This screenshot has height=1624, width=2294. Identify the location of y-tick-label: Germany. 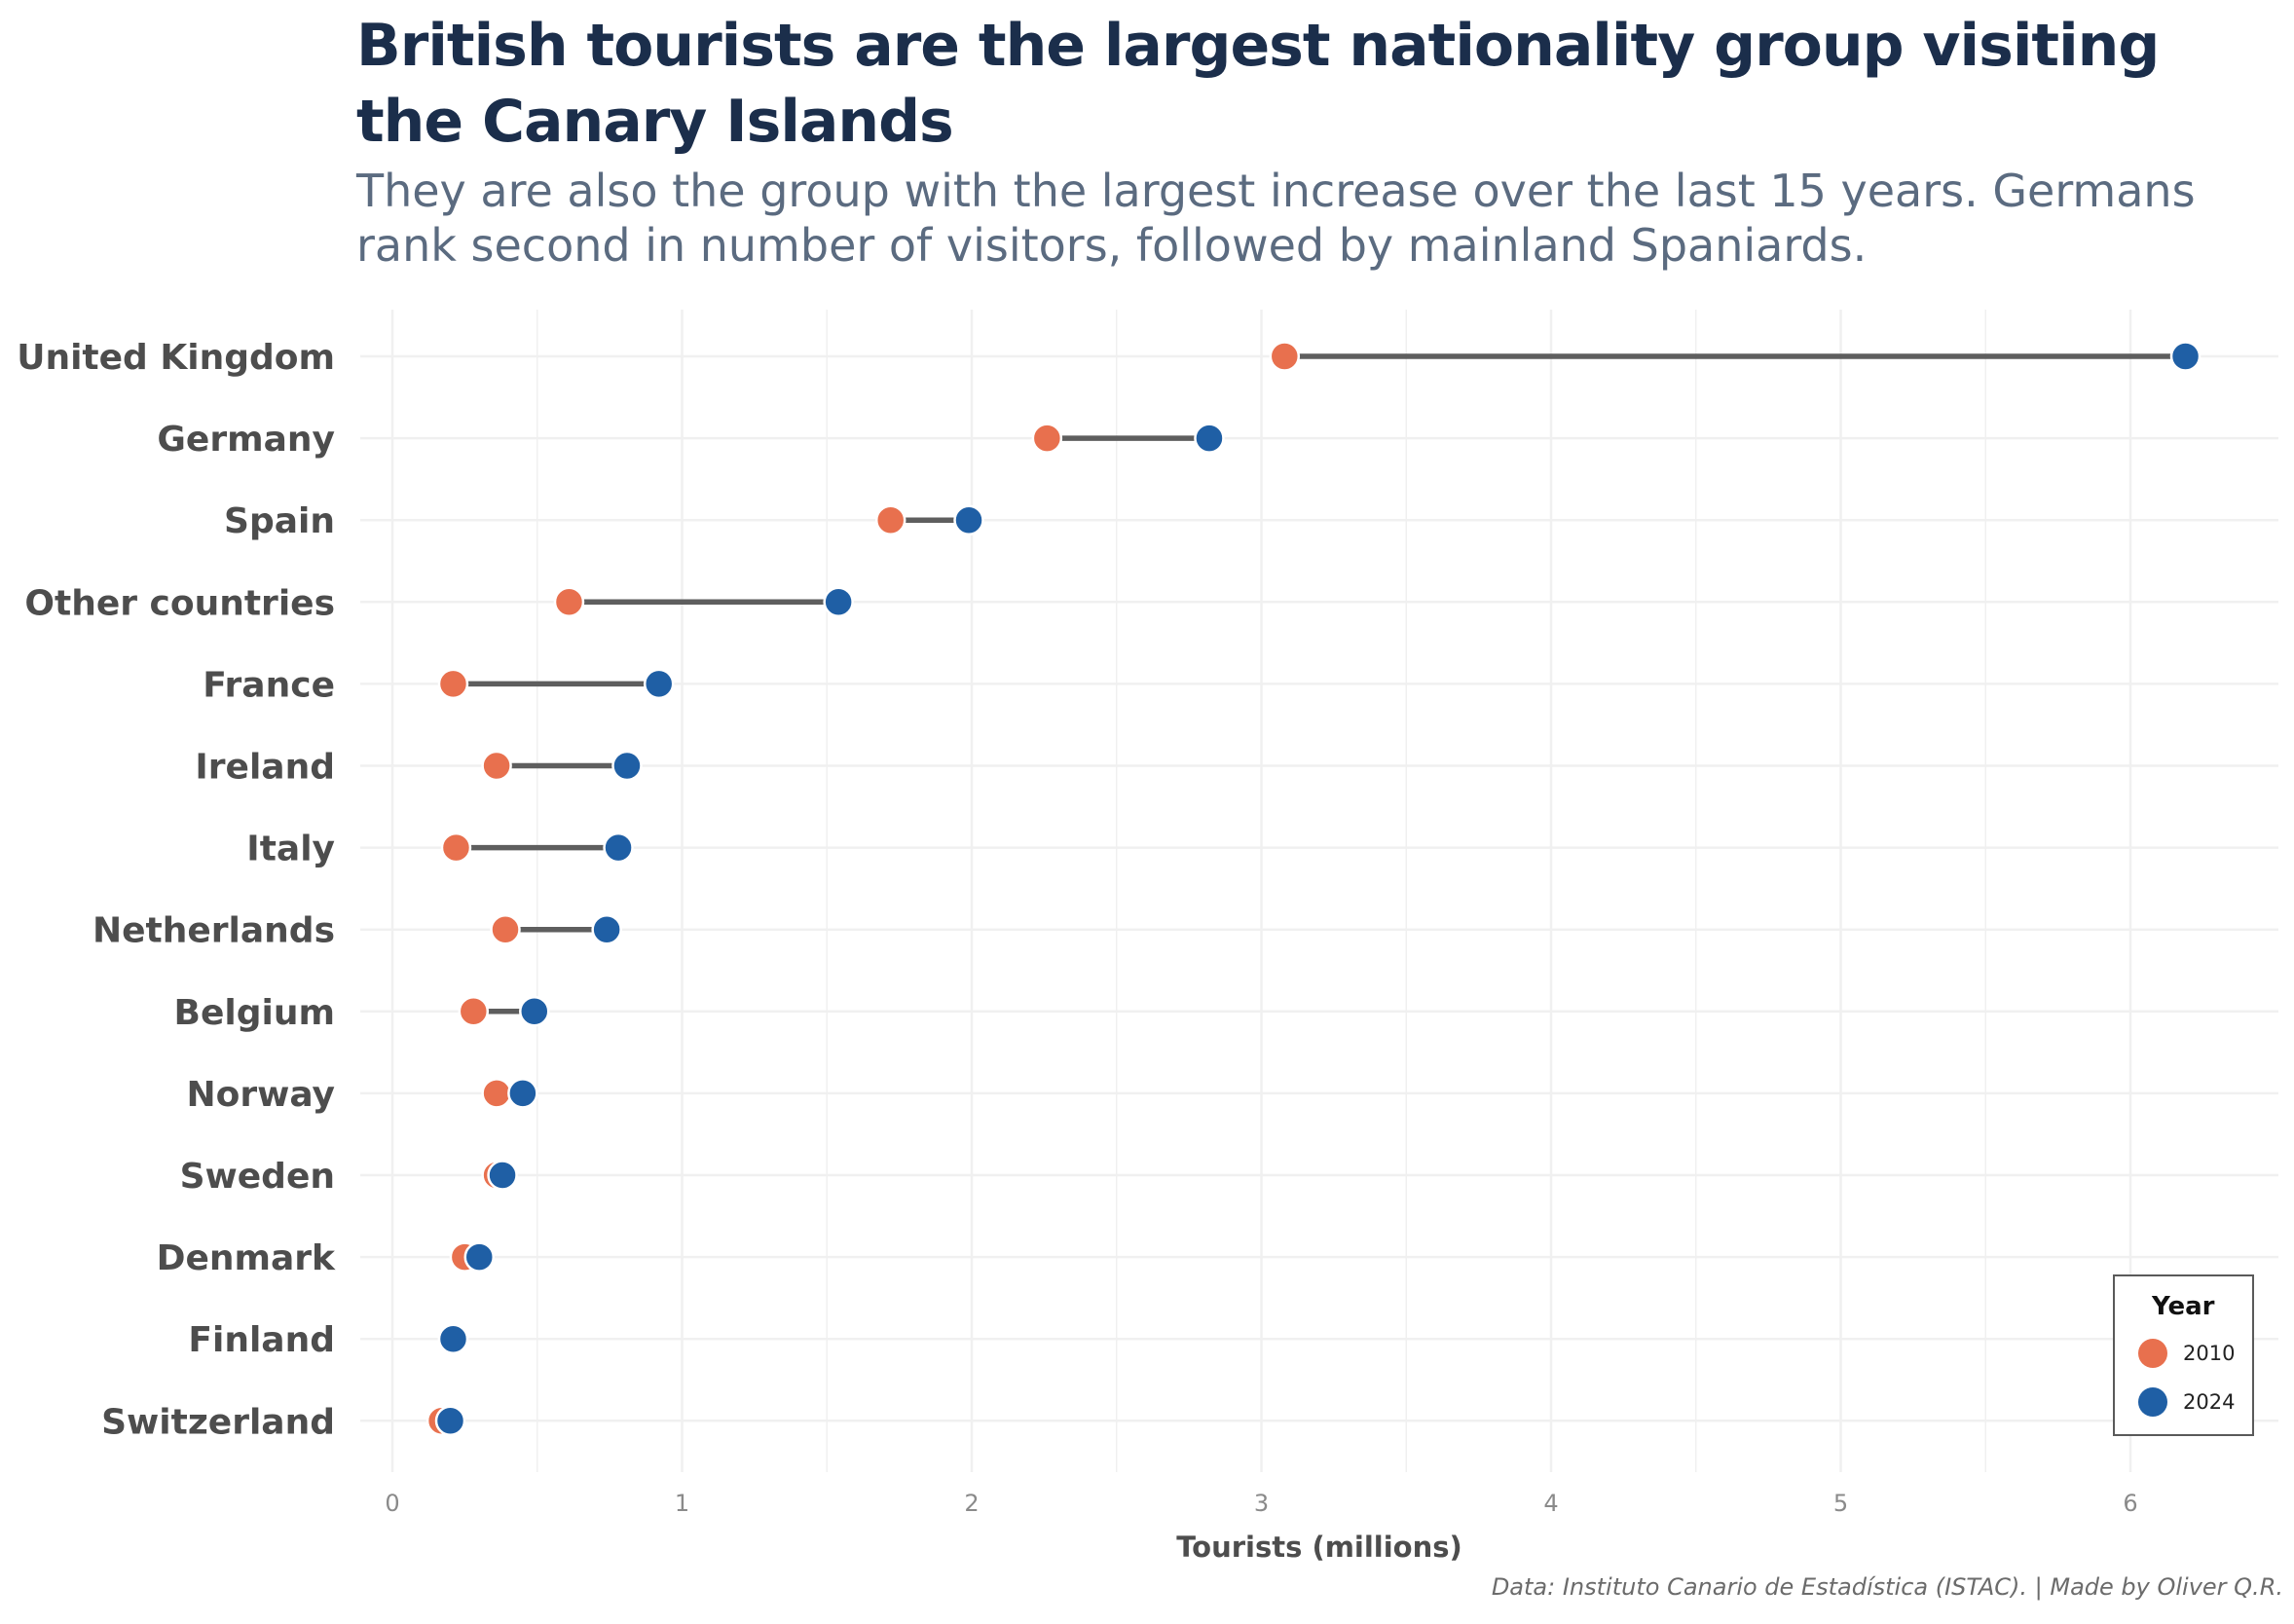
(246, 440).